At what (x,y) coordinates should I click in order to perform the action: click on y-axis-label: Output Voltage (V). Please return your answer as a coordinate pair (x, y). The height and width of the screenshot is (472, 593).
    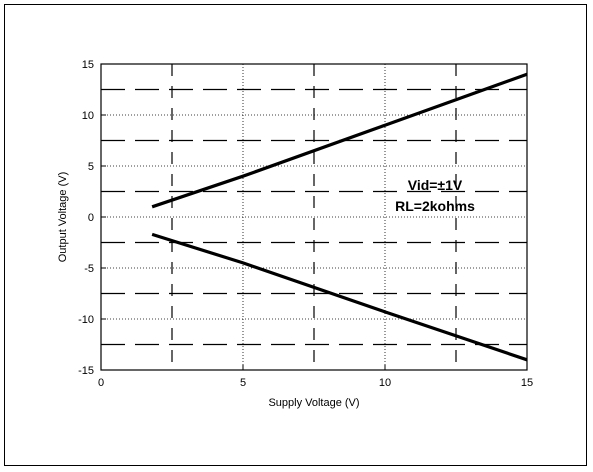
    Looking at the image, I should click on (63, 217).